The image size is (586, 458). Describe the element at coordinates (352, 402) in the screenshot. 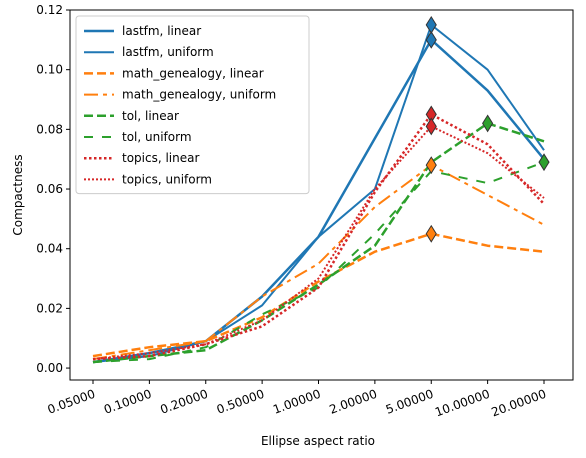

I see `x-tick-label: 2.00000` at that location.